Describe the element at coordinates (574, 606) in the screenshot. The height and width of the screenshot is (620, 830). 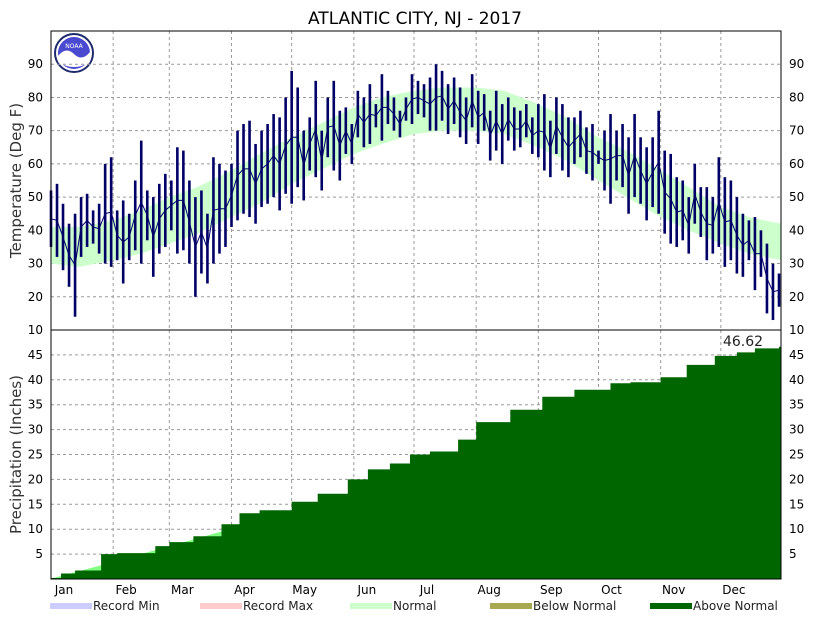
I see `legend-label: Below Normal` at that location.